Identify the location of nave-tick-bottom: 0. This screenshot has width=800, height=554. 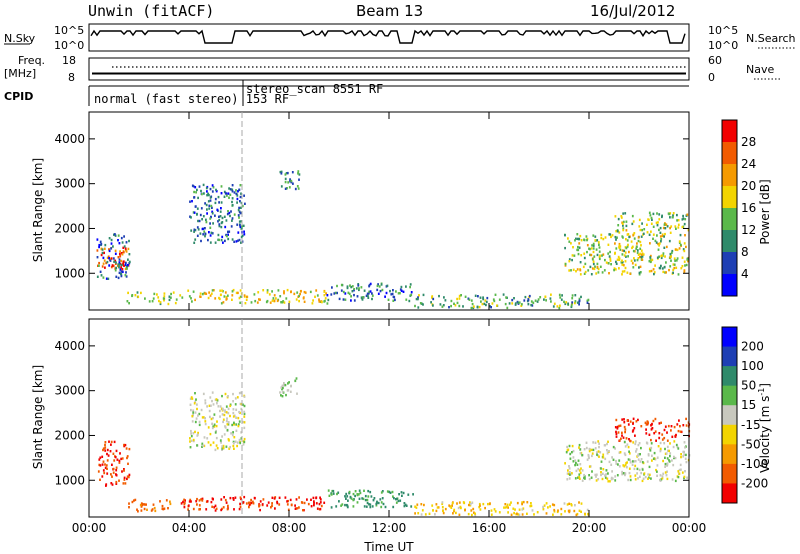
(711, 77).